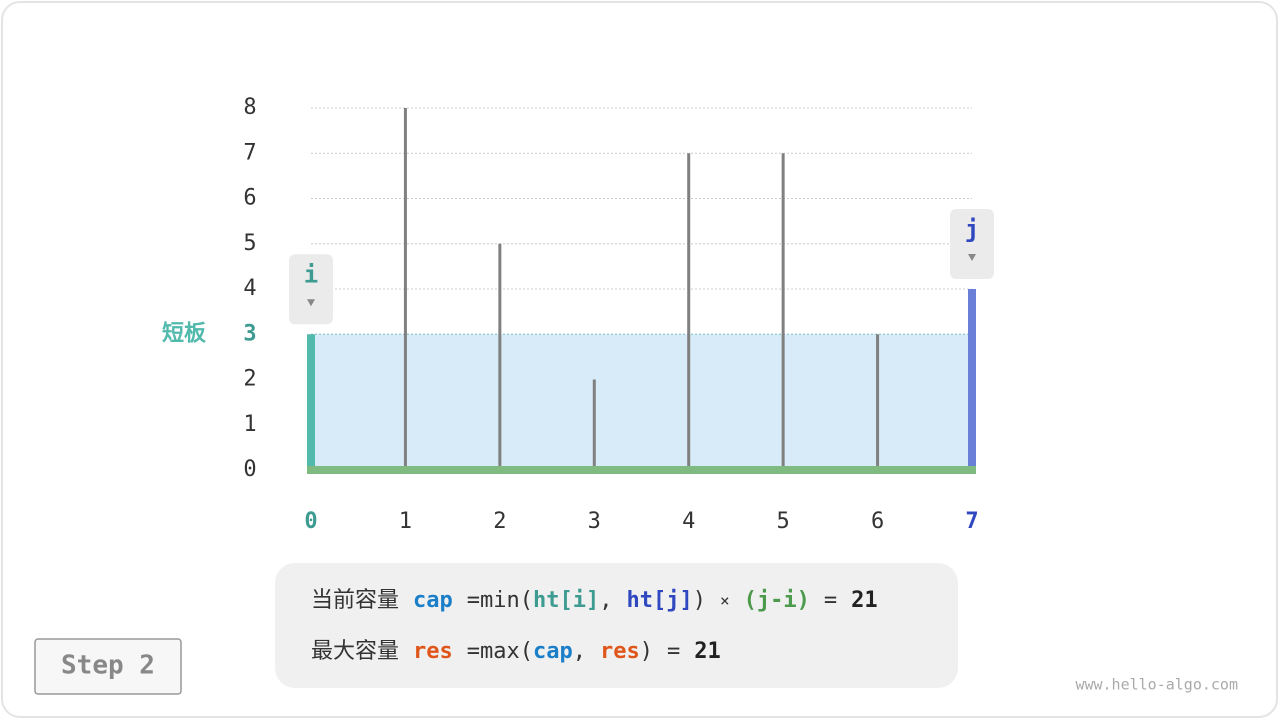 The height and width of the screenshot is (720, 1280). Describe the element at coordinates (355, 600) in the screenshot. I see `formula-token: 当前容量` at that location.